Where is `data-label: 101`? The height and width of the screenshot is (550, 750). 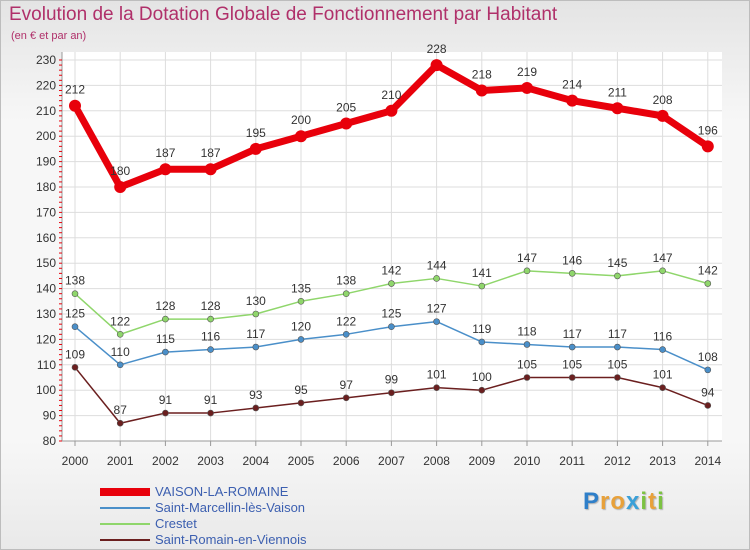
data-label: 101 is located at coordinates (663, 375).